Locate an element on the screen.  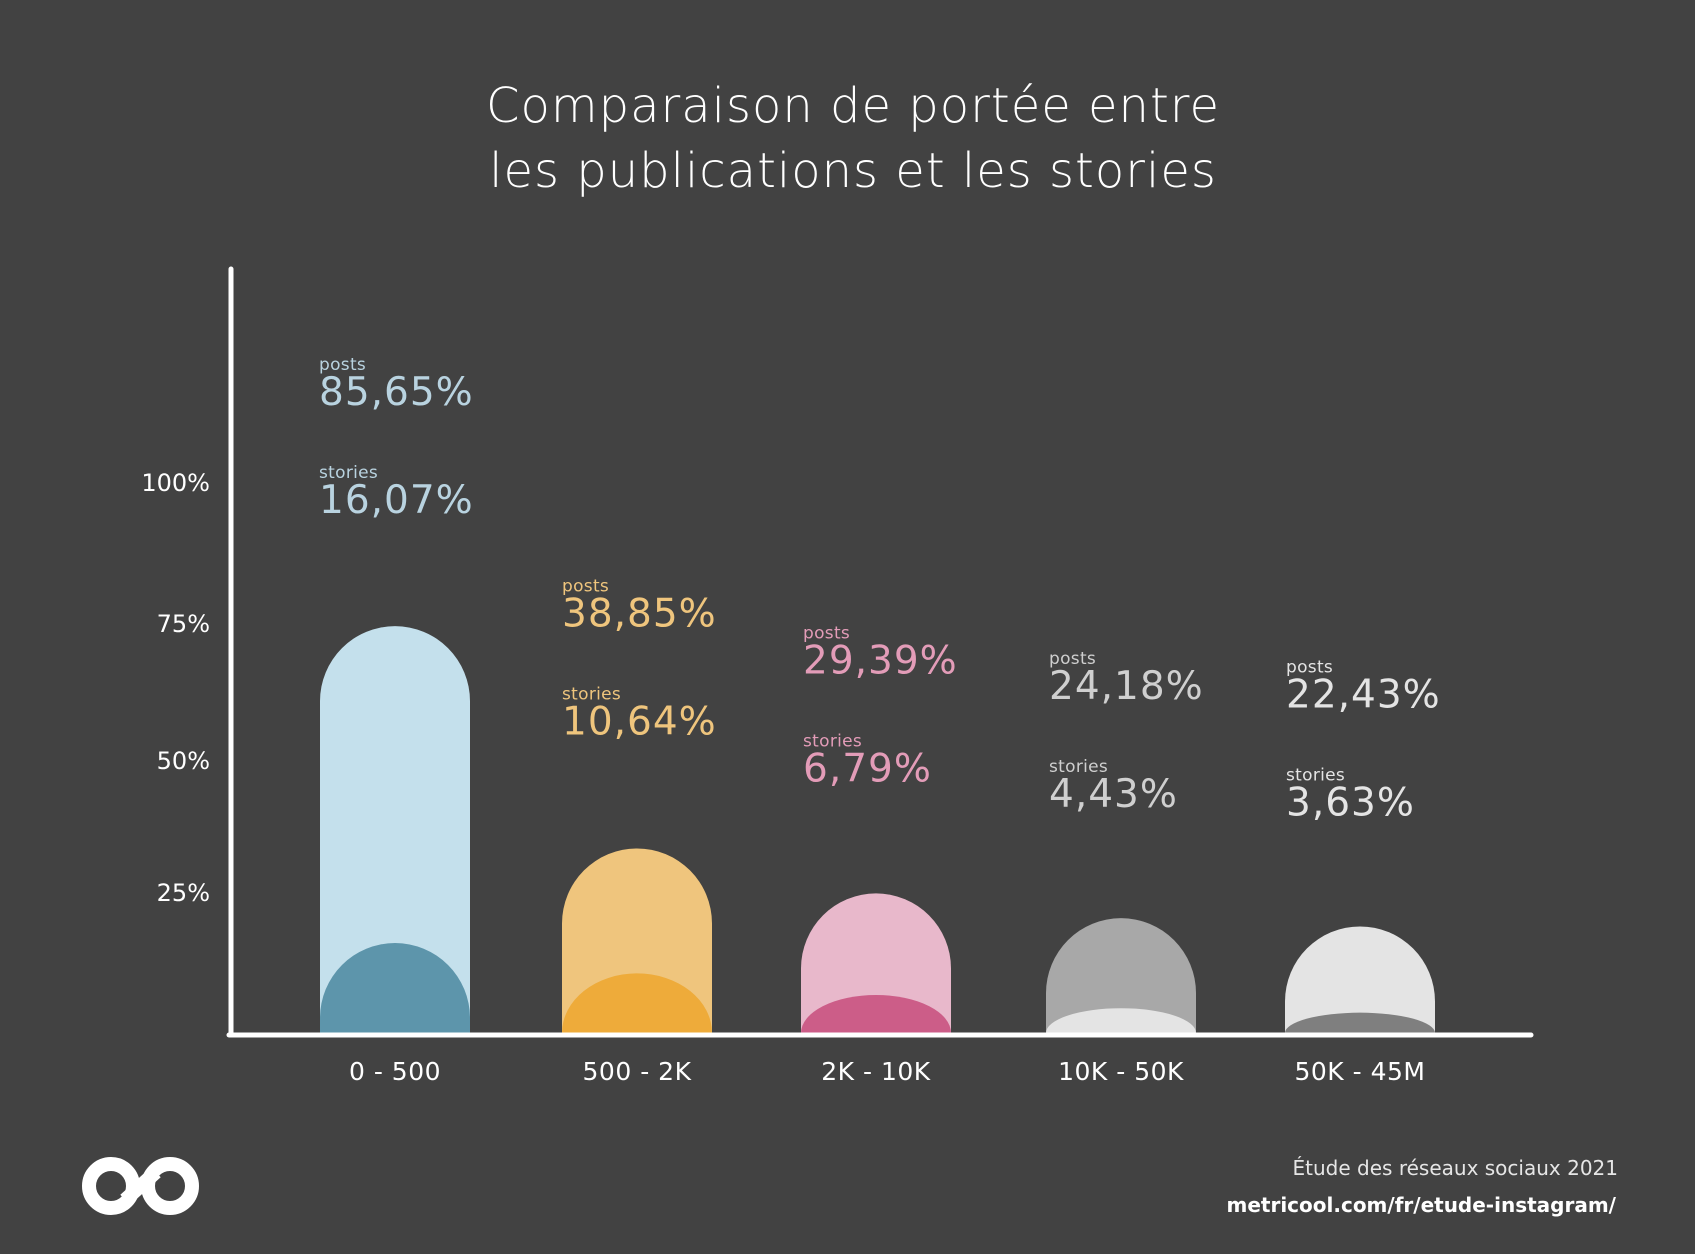
label-posts-value-3: 24,18% is located at coordinates (1126, 686).